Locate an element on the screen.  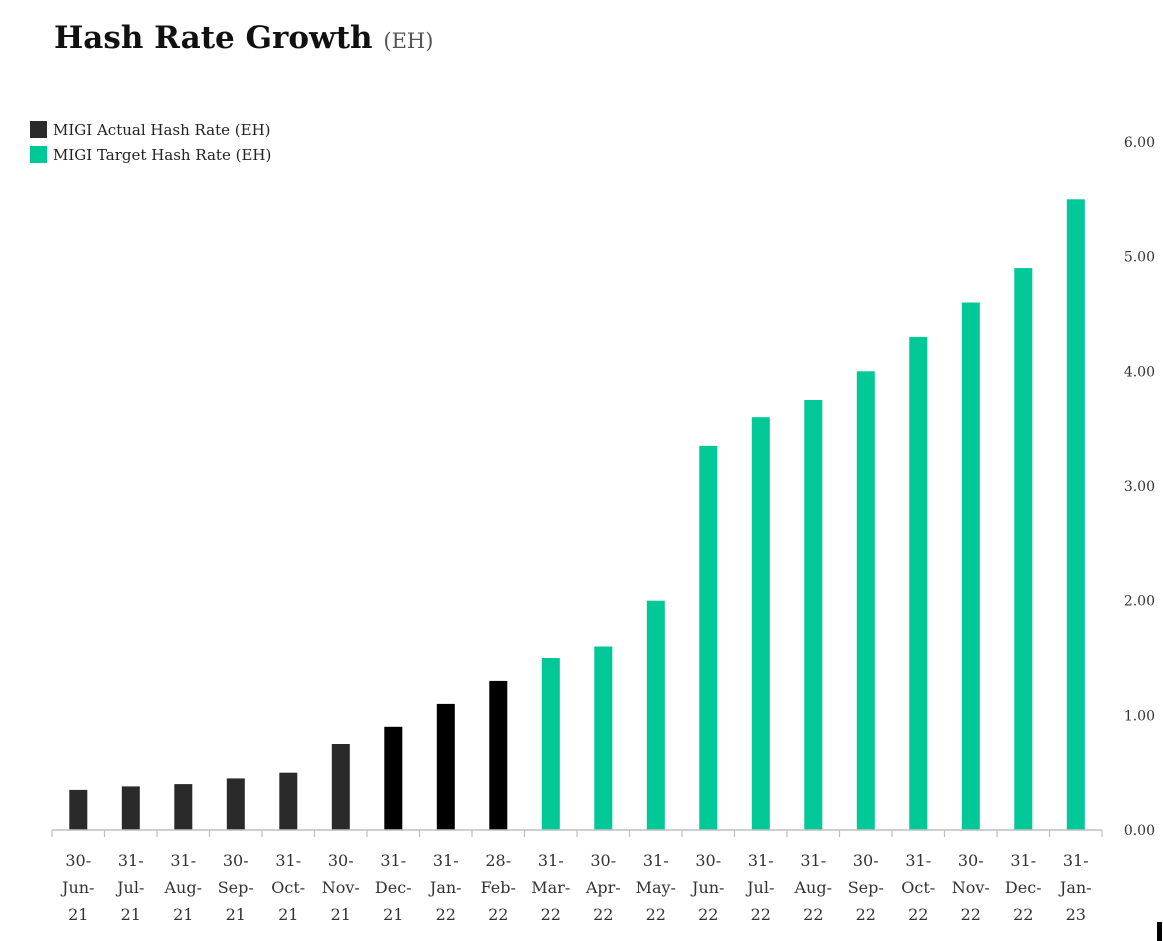
chart-title-text: Hash Rate Growth is located at coordinates (213, 38).